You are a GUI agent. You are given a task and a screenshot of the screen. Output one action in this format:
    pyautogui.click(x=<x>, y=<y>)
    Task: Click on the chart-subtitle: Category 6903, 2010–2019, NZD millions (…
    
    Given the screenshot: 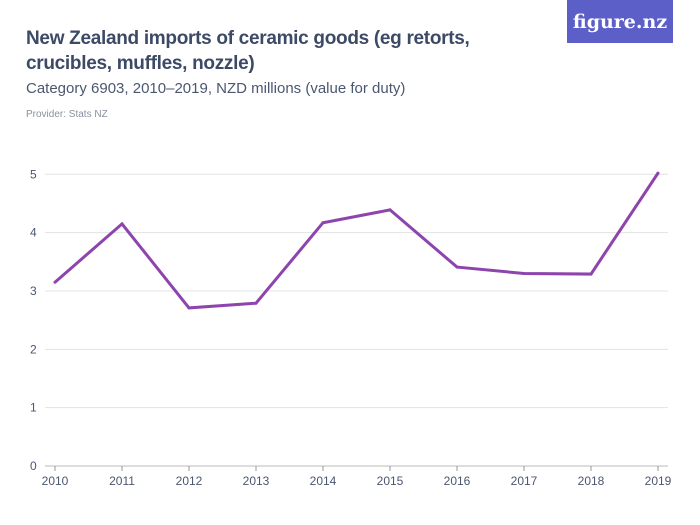 What is the action you would take?
    pyautogui.click(x=216, y=88)
    